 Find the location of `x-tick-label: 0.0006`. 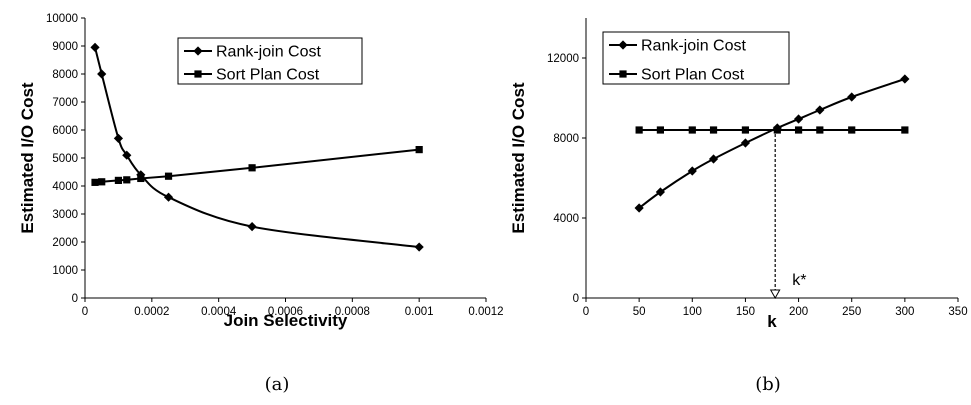

x-tick-label: 0.0006 is located at coordinates (285, 312).